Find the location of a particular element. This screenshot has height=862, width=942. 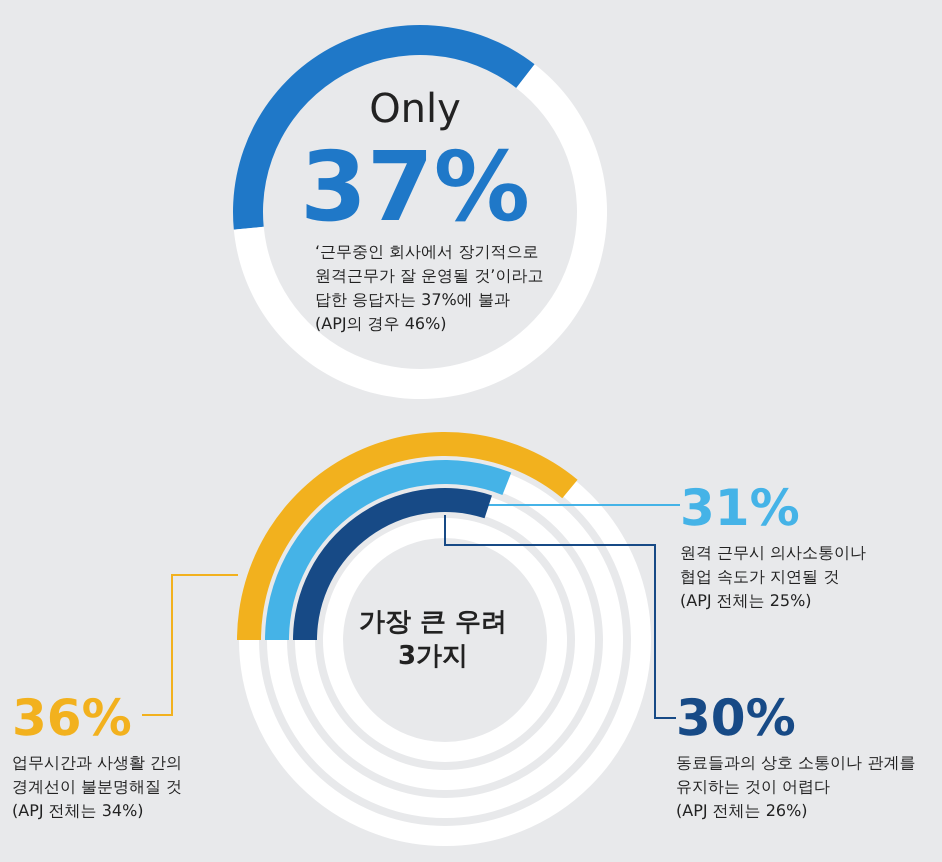

text: ‘근무중인 회사에서 장기적으로 원격근무가 잘 운영될 것’이라고 답한 응답자는 37%에 불과 (APJ의 경우 46%) is located at coordinates (429, 287).